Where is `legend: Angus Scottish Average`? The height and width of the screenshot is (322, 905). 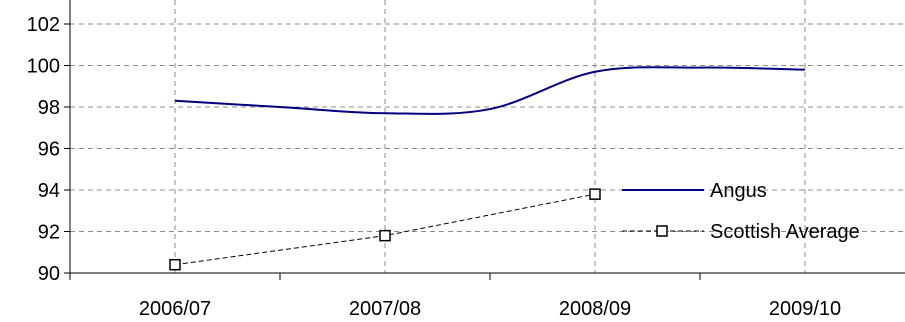 legend: Angus Scottish Average is located at coordinates (741, 211).